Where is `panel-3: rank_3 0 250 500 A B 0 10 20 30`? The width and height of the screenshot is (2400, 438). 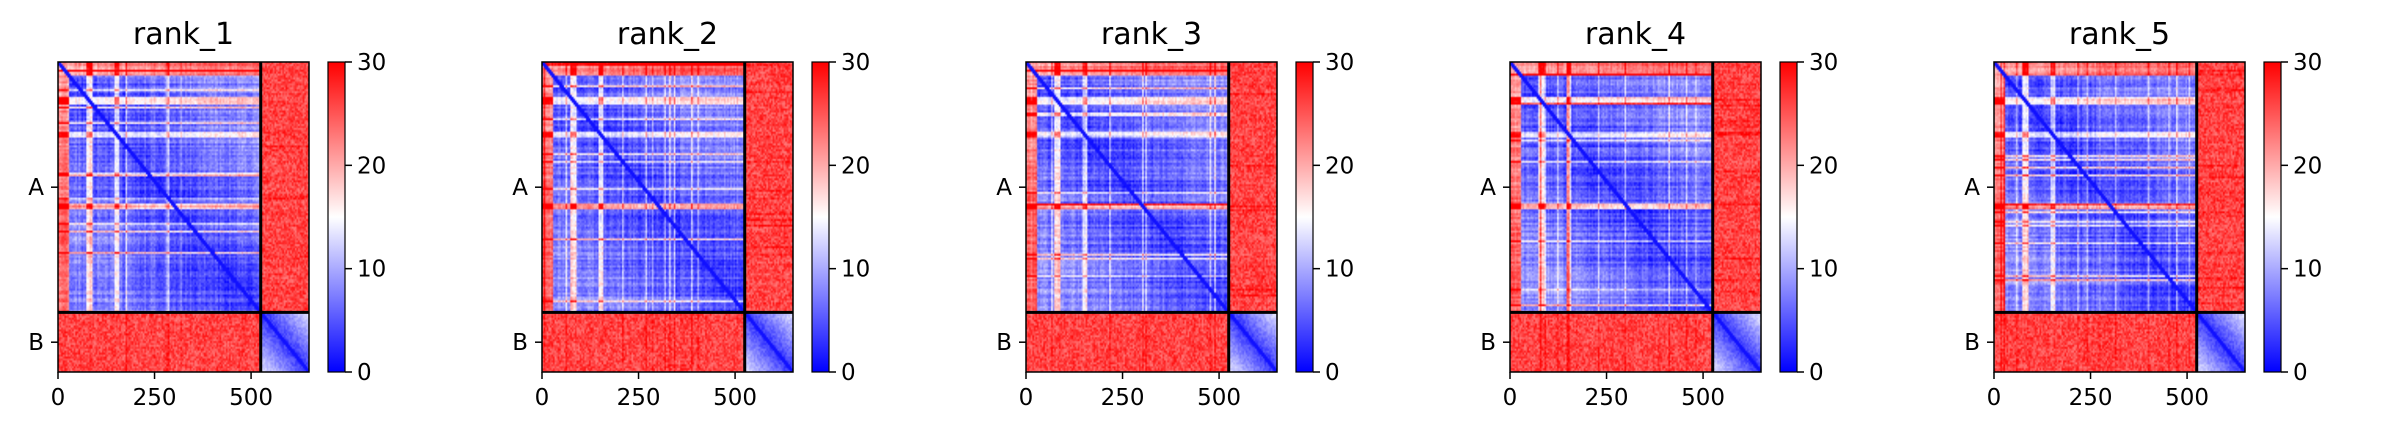
panel-3: rank_3 0 250 500 A B 0 10 20 30 is located at coordinates (1175, 214).